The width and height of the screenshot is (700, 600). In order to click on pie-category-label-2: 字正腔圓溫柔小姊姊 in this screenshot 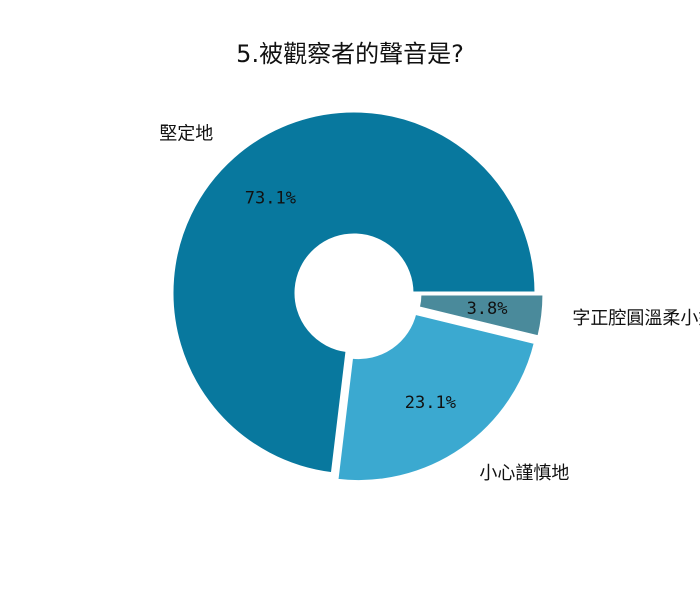, I will do `click(636, 318)`.